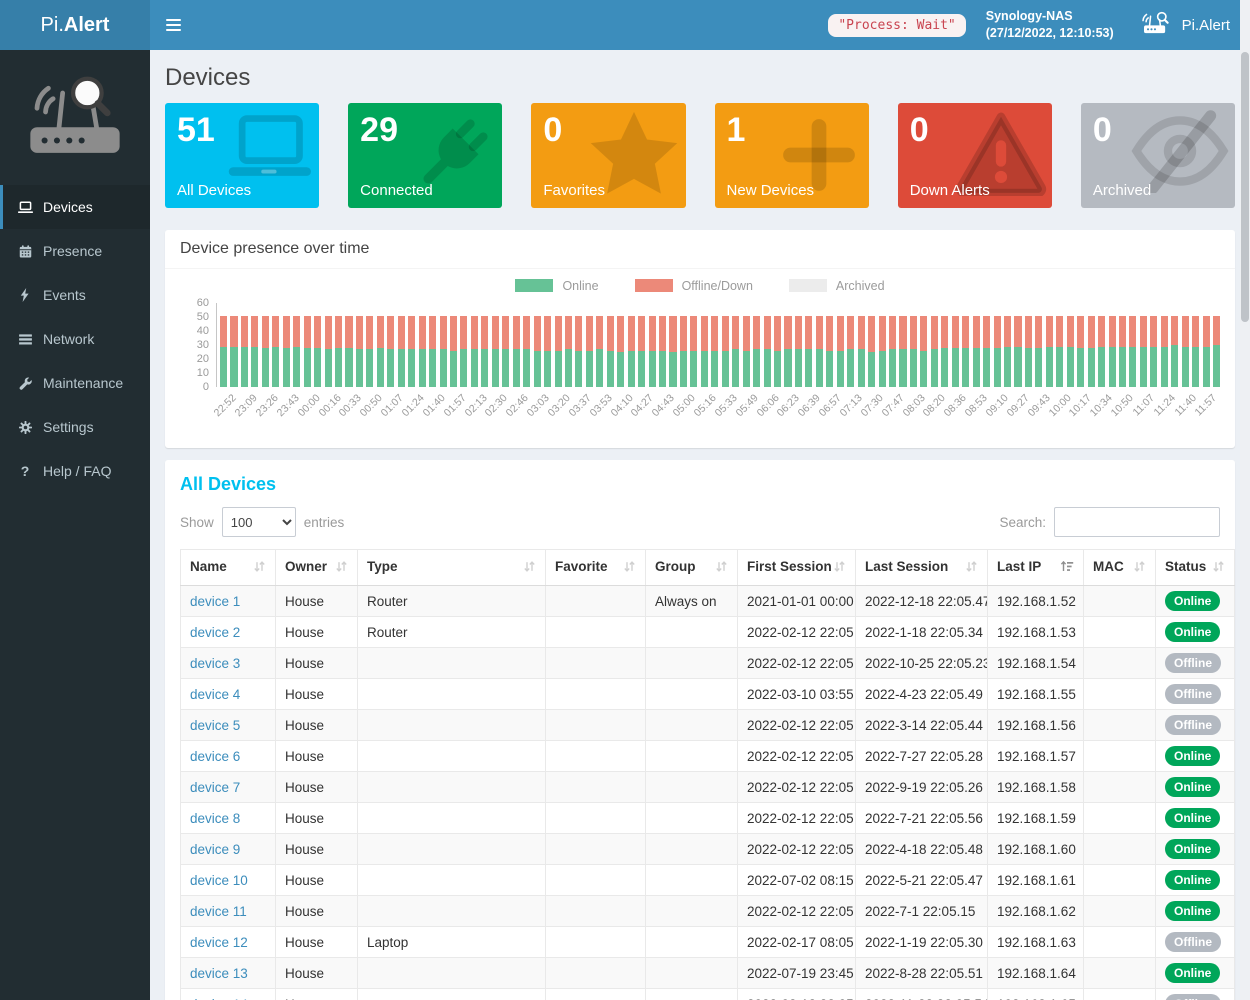 The image size is (1250, 1000). I want to click on page-title: Devices, so click(208, 77).